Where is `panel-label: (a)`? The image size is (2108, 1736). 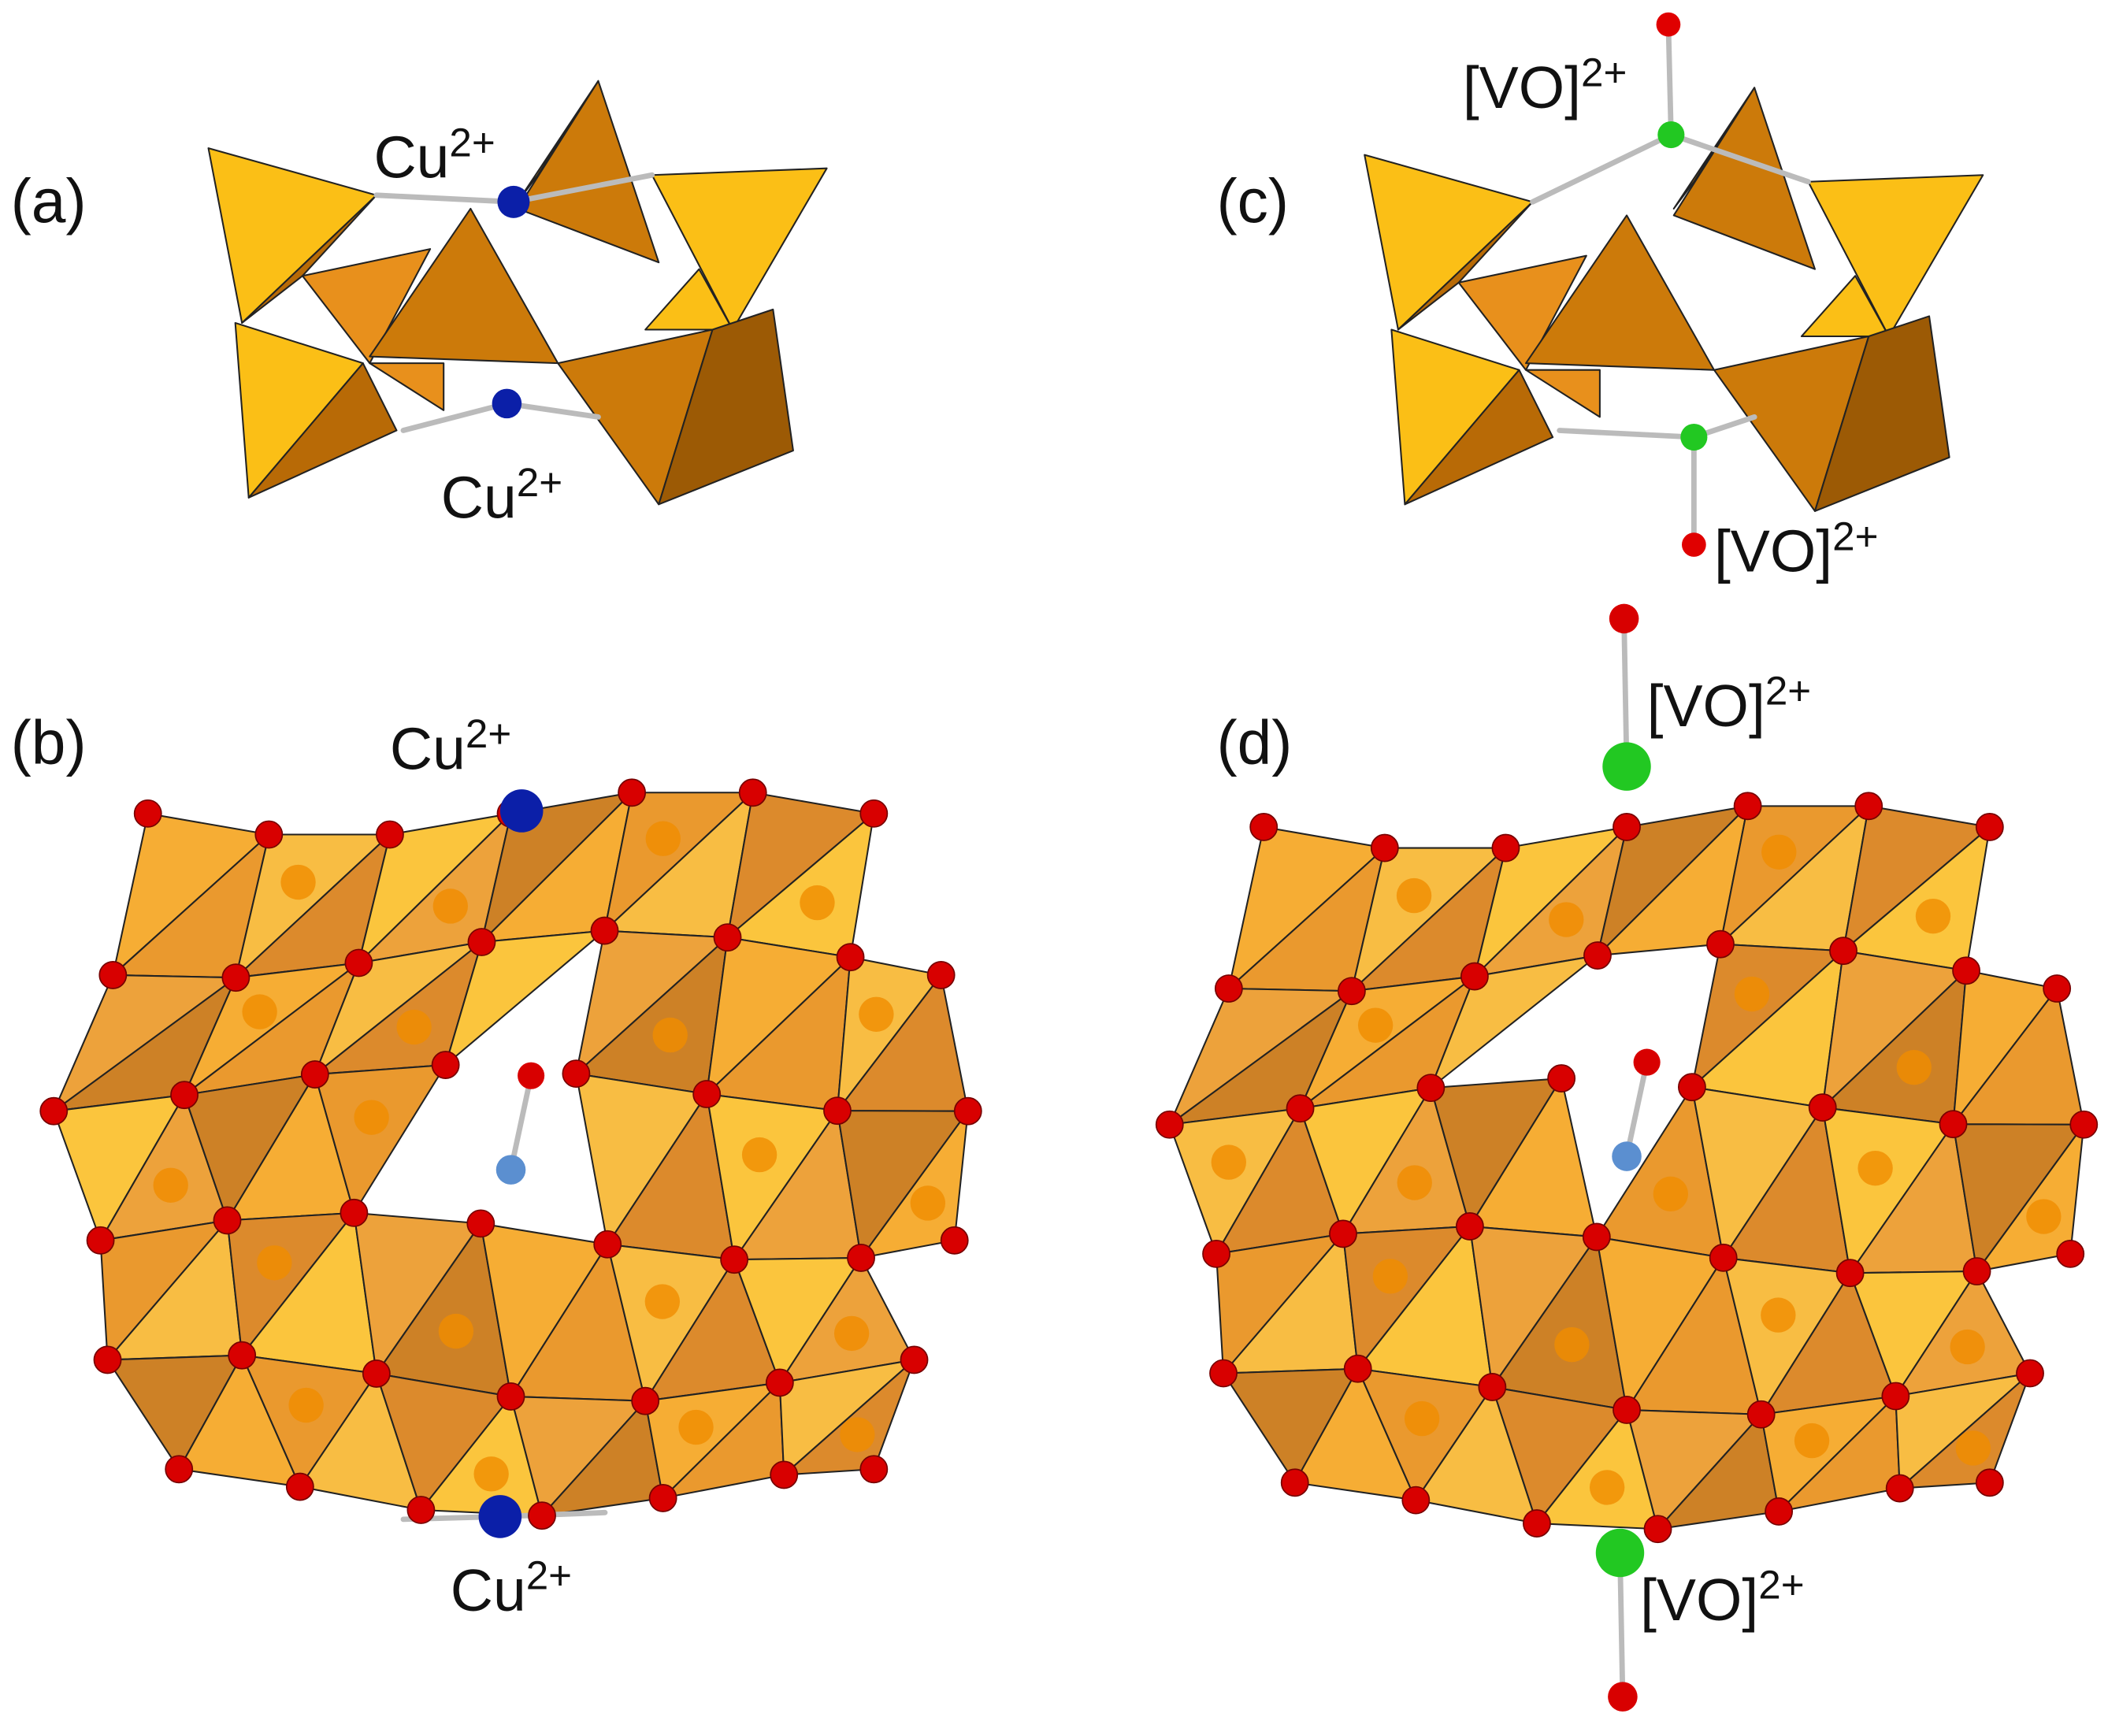 panel-label: (a) is located at coordinates (49, 201).